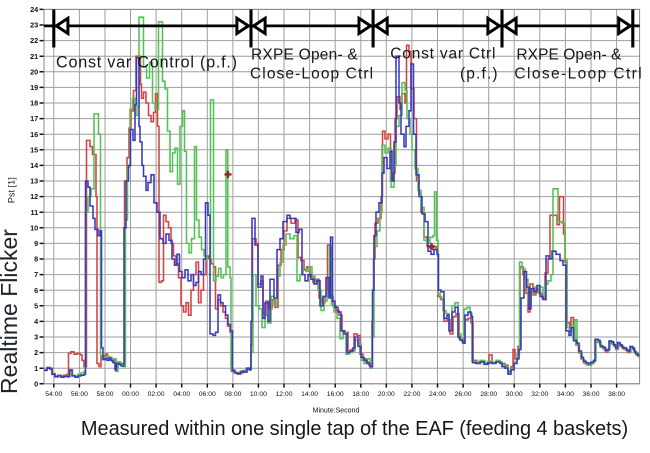  Describe the element at coordinates (34, 9) in the screenshot. I see `svg-text: 24` at that location.